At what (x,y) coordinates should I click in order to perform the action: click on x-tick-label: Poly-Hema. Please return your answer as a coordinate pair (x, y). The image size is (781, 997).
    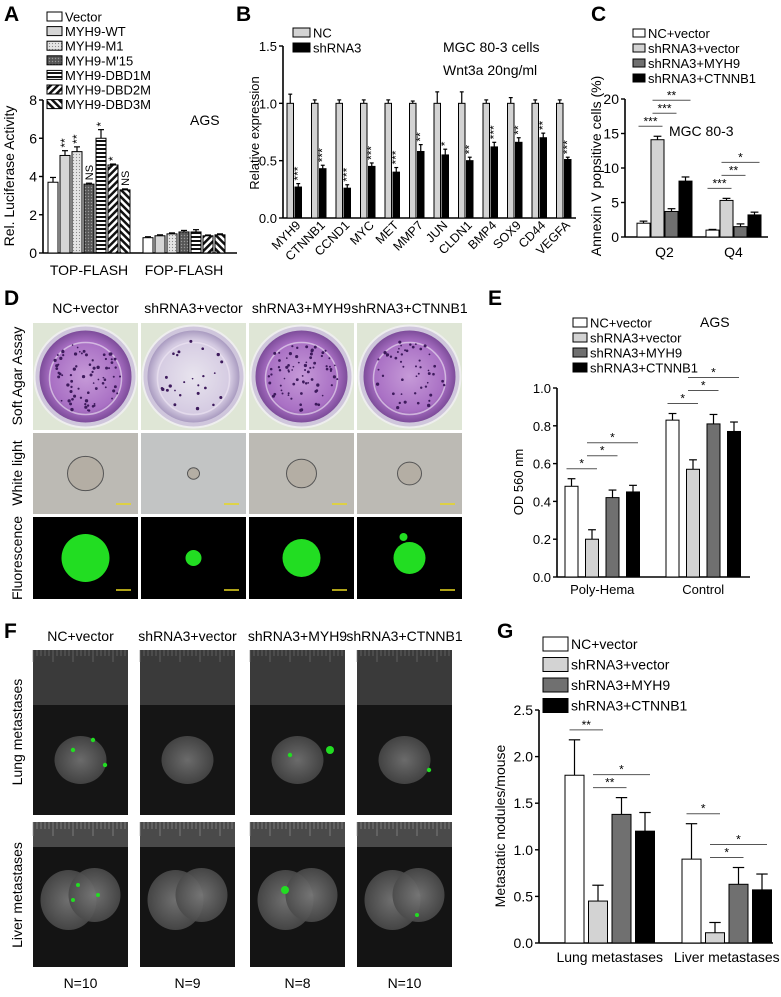
    Looking at the image, I should click on (602, 589).